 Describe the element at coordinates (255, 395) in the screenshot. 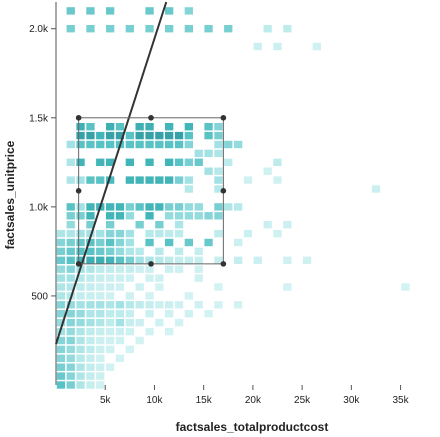

I see `x-axis-ticks: 5k 10k 15k 20k 25k 30k 35k` at that location.